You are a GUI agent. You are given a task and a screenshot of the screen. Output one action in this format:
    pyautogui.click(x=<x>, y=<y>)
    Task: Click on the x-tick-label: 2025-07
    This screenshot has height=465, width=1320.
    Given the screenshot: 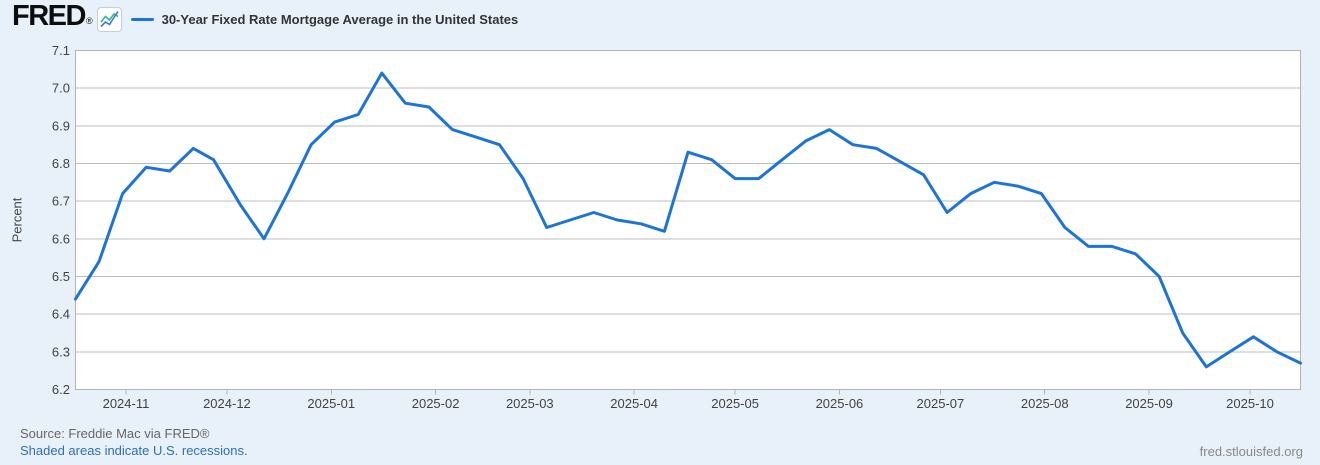 What is the action you would take?
    pyautogui.click(x=941, y=403)
    